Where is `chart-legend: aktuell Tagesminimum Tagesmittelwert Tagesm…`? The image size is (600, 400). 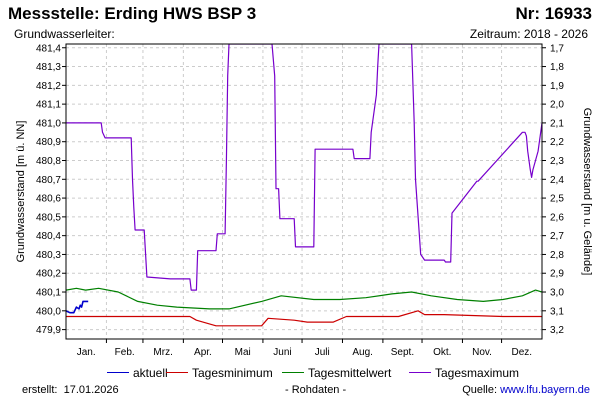 chart-legend: aktuell Tagesminimum Tagesmittelwert Tagesm… is located at coordinates (300, 374).